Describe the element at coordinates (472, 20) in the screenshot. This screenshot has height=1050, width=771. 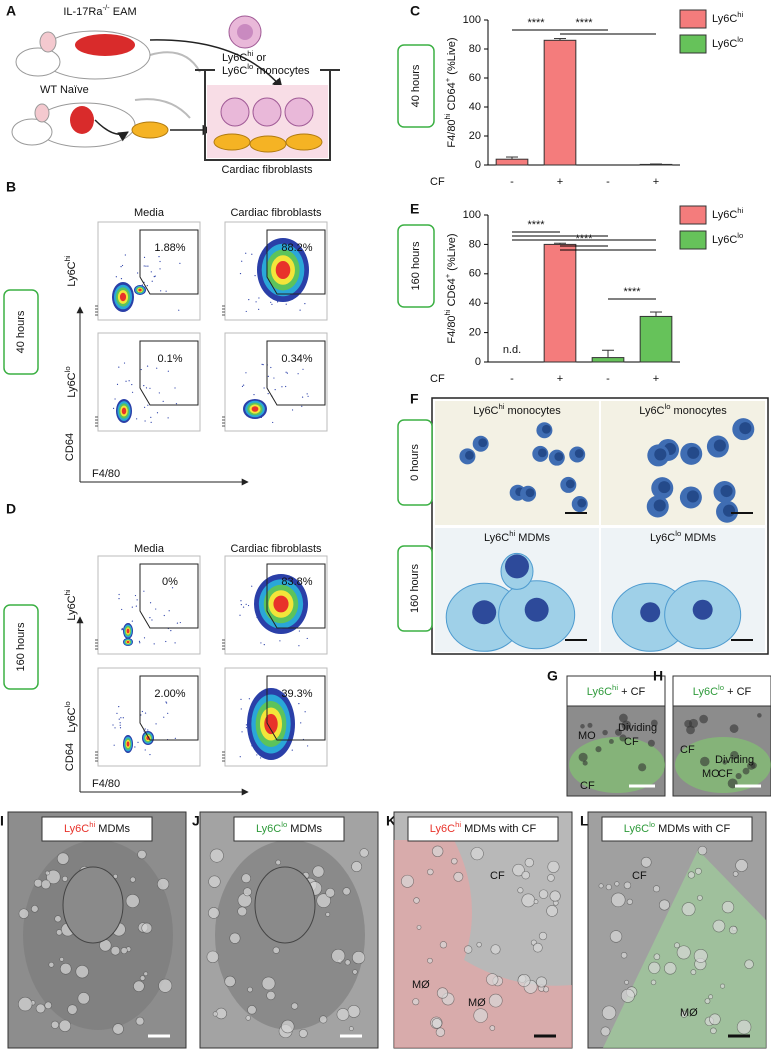
I see `y-tick-label: 100` at that location.